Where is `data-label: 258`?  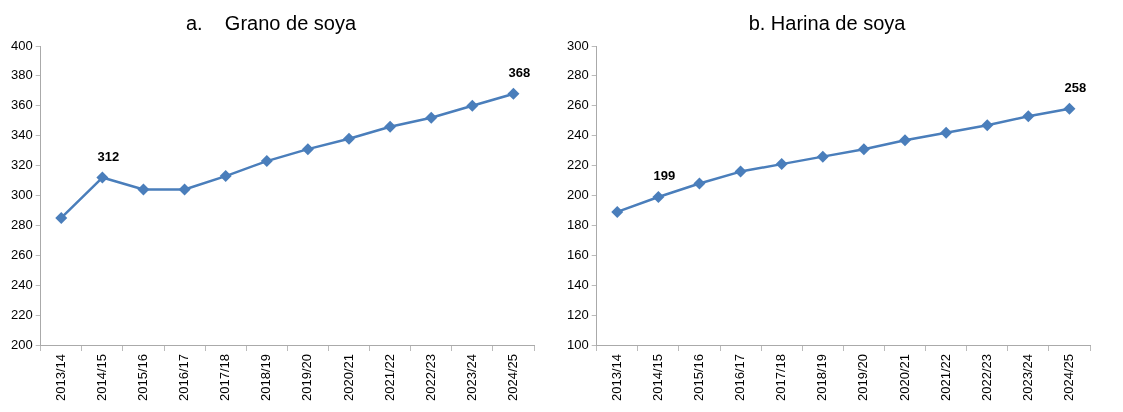 data-label: 258 is located at coordinates (1075, 87).